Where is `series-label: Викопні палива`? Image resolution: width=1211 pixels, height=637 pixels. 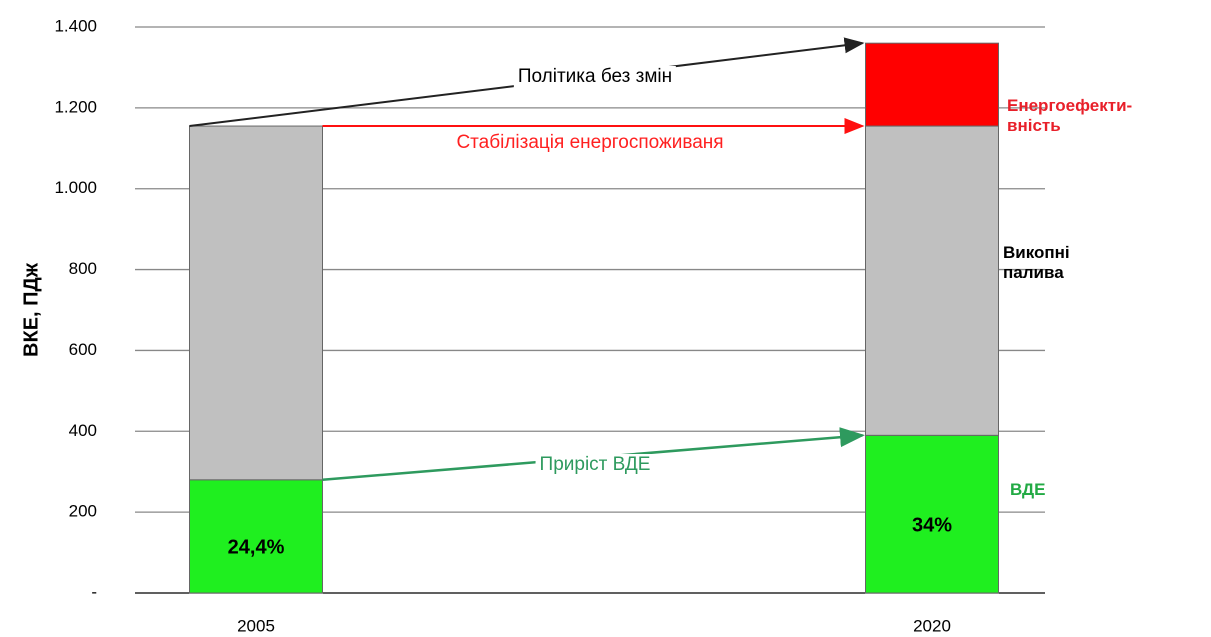
series-label: Викопні палива is located at coordinates (1036, 262).